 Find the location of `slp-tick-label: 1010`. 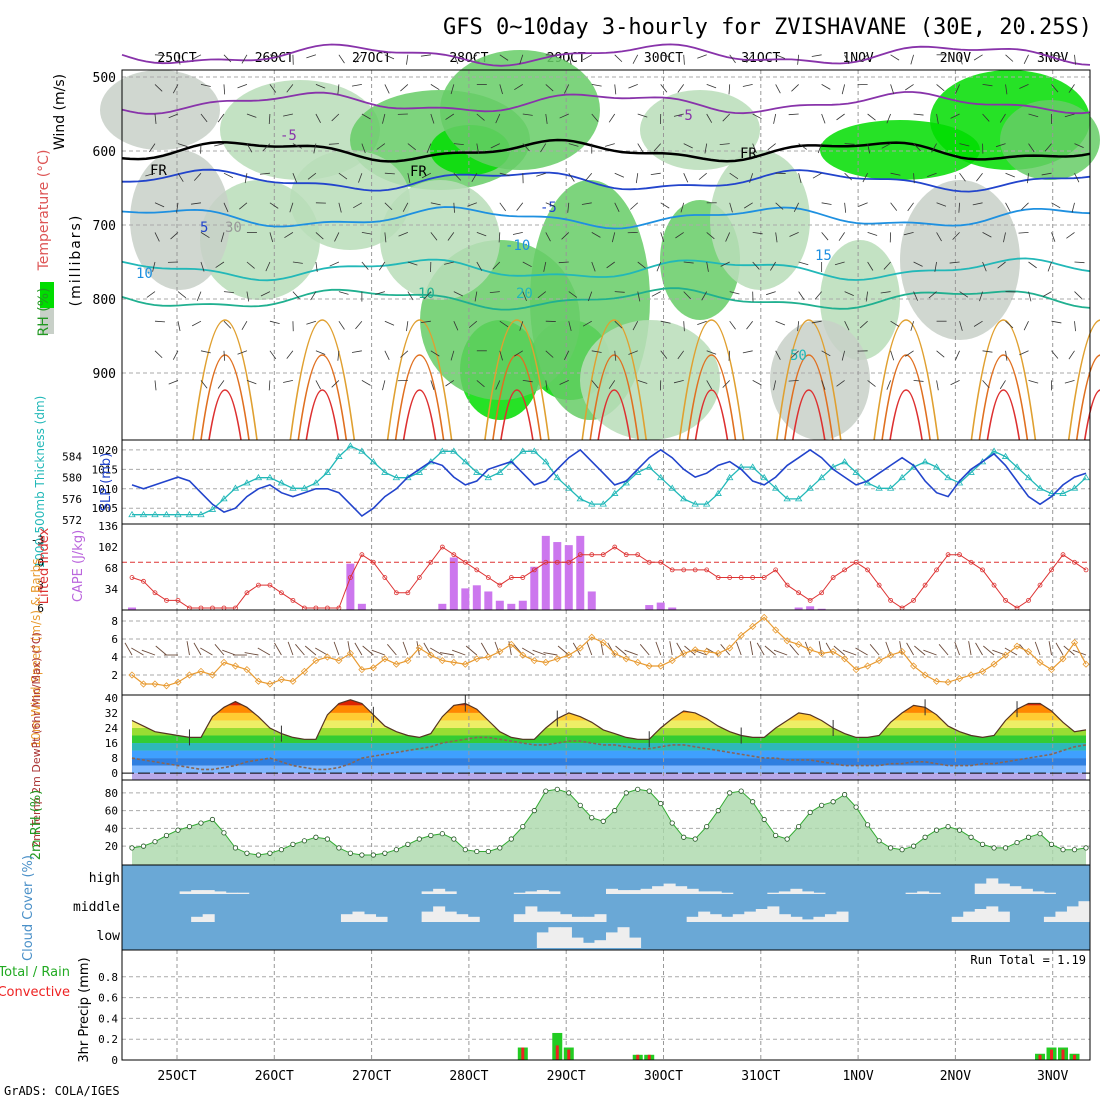

slp-tick-label: 1010 is located at coordinates (105, 489).